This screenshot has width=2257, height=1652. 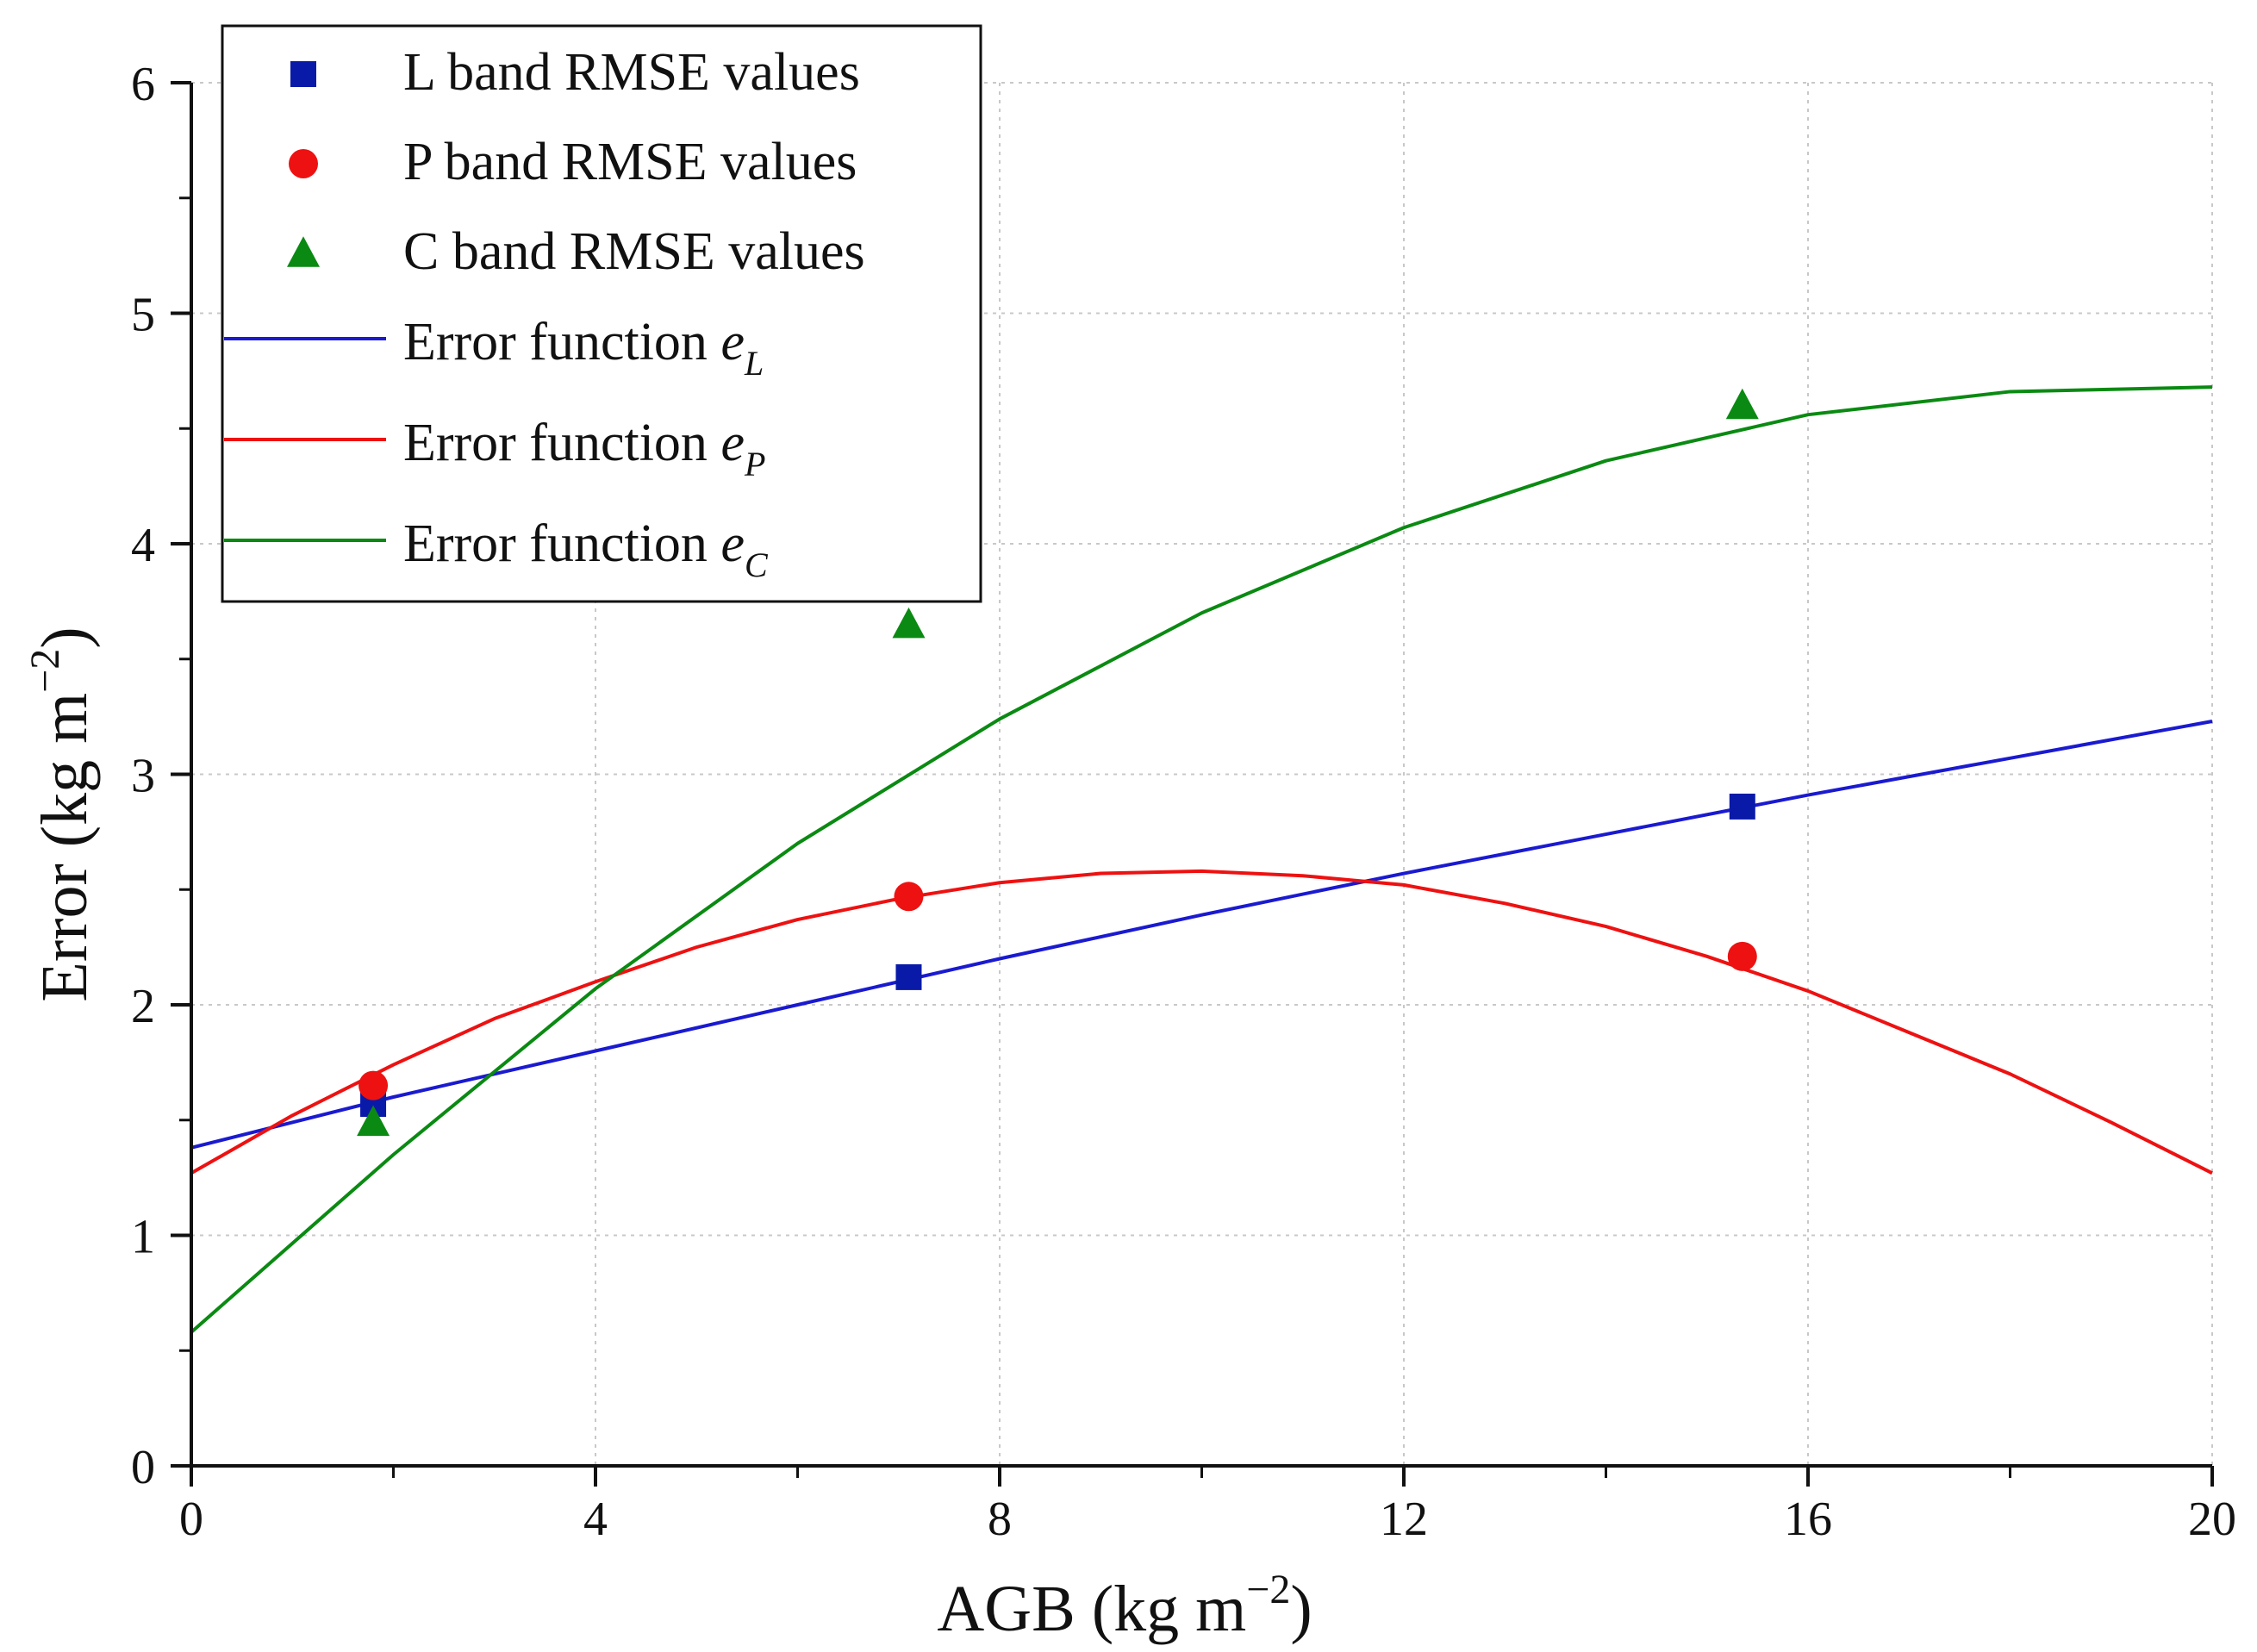 I want to click on x-tick-label: 4, so click(x=595, y=1519).